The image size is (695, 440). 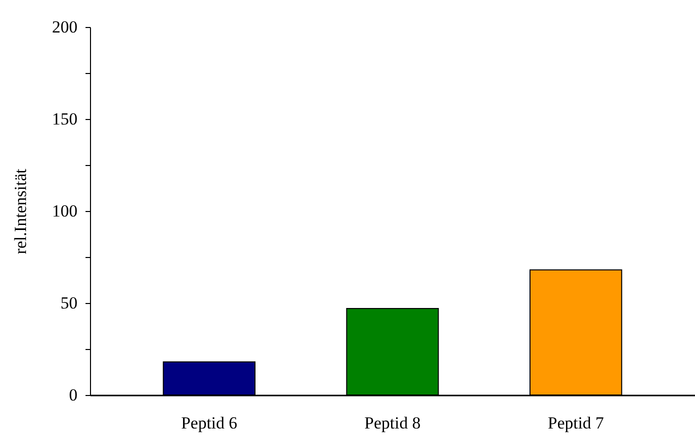 I want to click on y-tick-label: 200, so click(x=65, y=27).